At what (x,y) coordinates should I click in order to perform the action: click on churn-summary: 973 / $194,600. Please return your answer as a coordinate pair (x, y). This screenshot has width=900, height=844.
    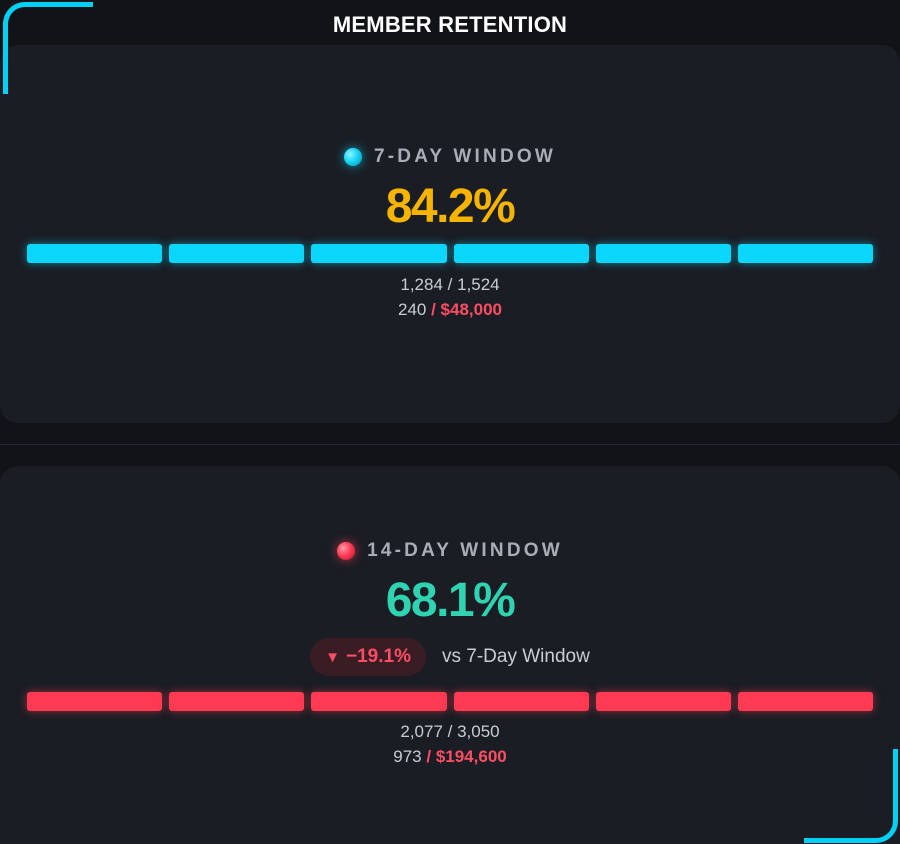
    Looking at the image, I should click on (450, 757).